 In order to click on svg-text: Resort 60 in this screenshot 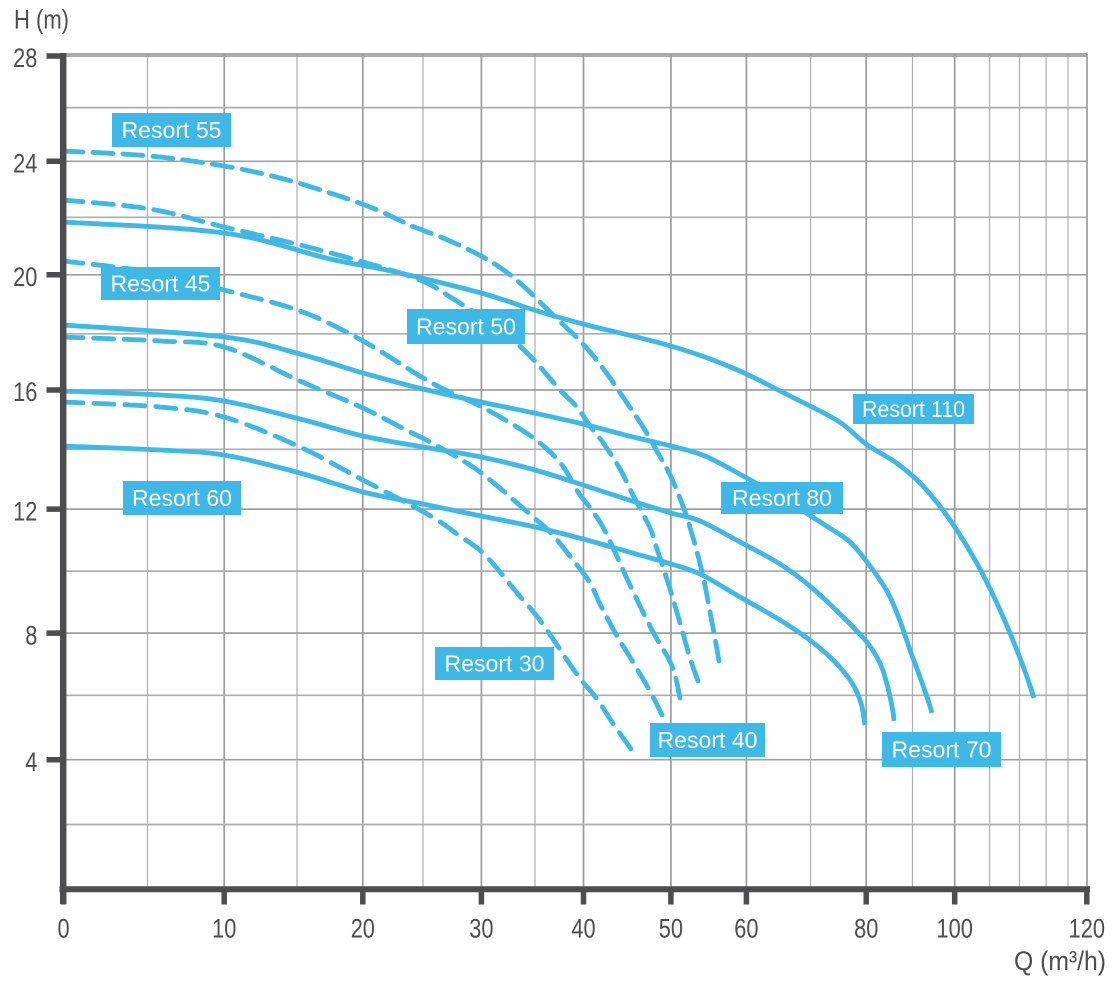, I will do `click(182, 498)`.